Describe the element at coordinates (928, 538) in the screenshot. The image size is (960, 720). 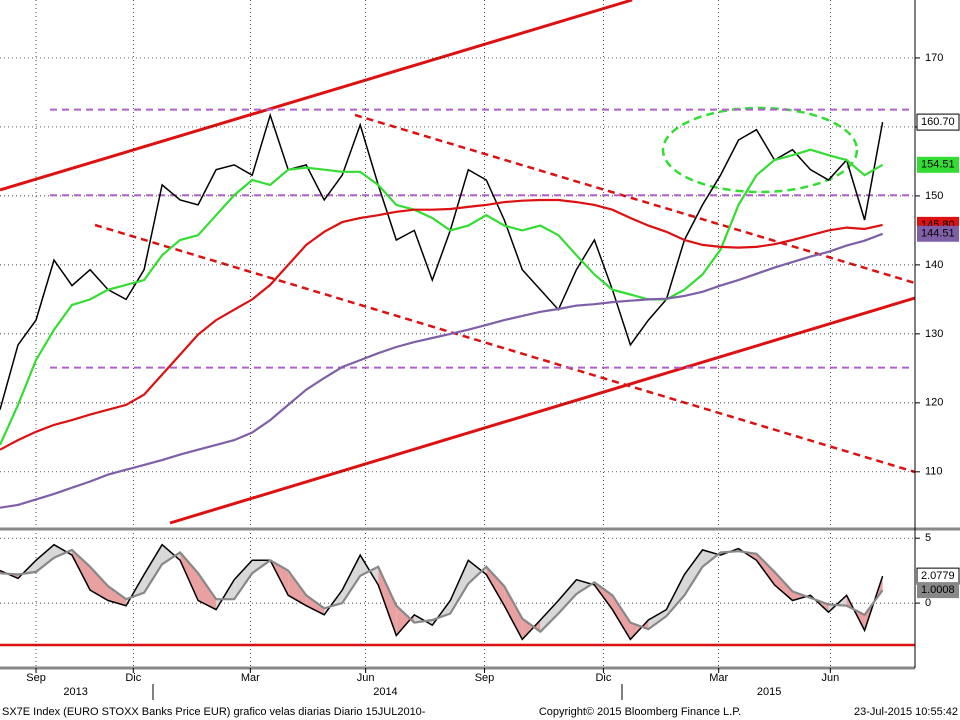
I see `y-tick-label: 5` at that location.